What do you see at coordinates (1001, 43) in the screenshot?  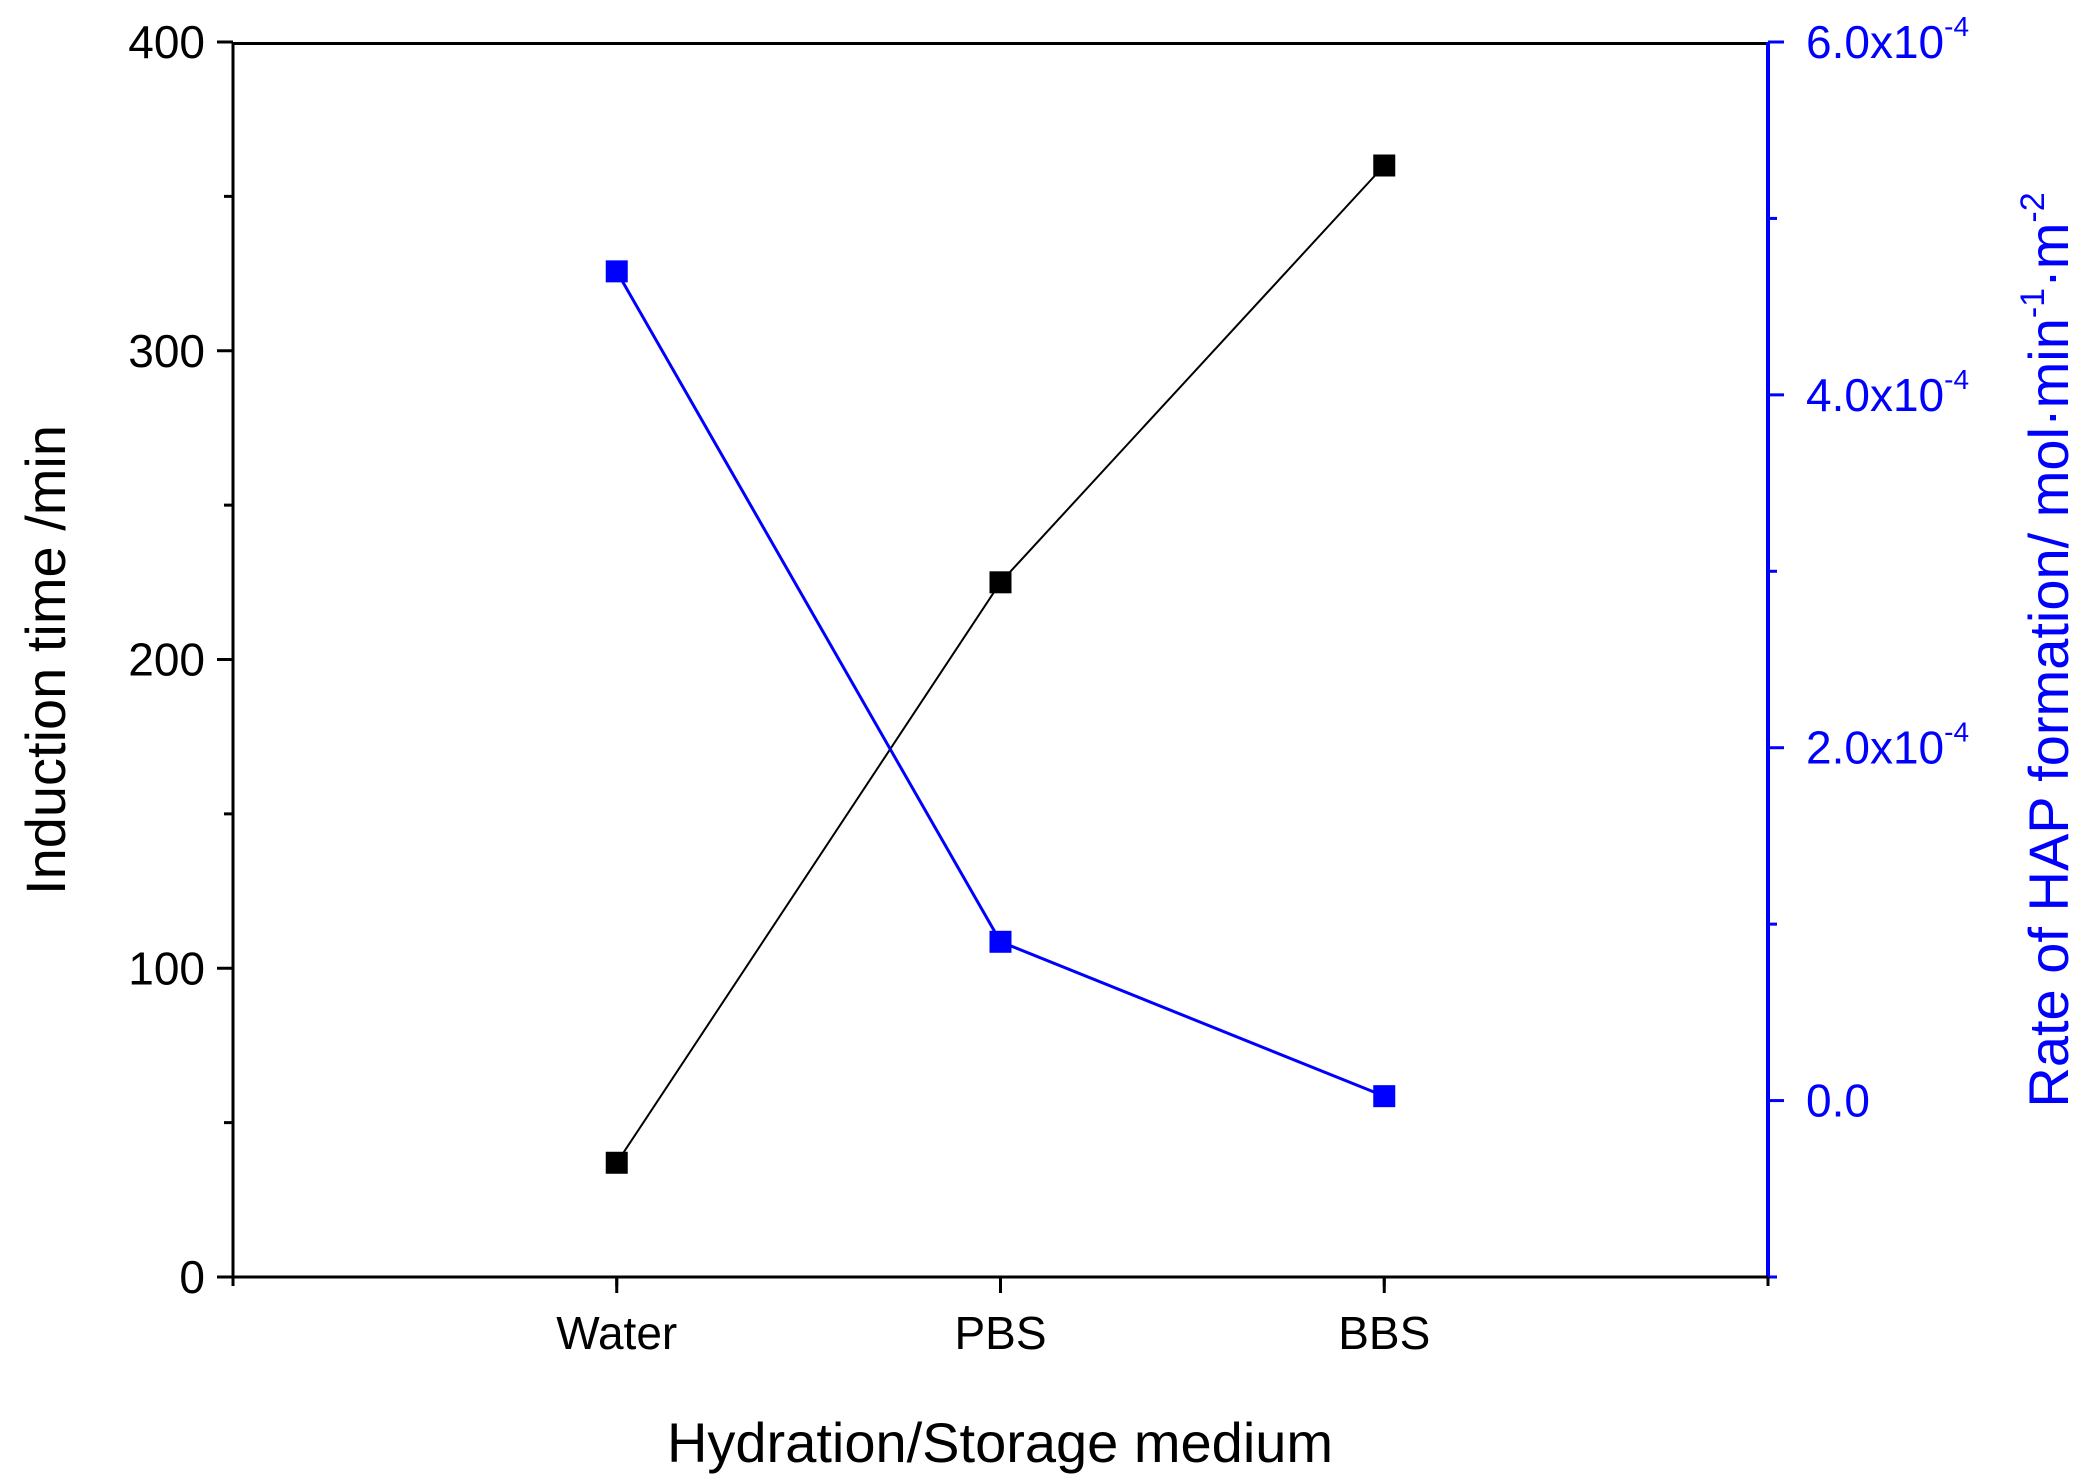 I see `plot-frame-top` at bounding box center [1001, 43].